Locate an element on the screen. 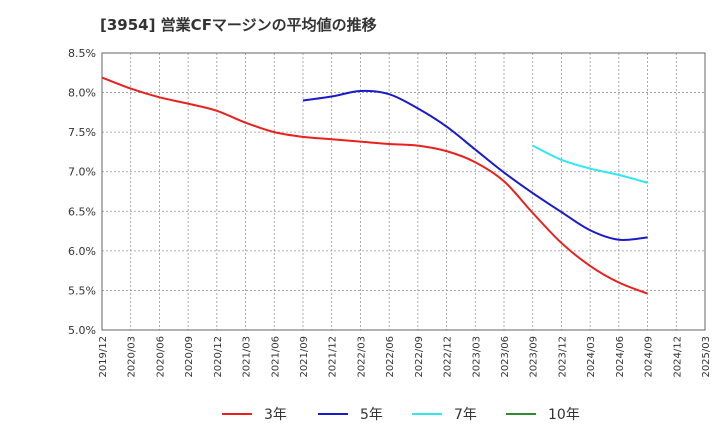  x-tick-label: 2020/09 is located at coordinates (189, 357).